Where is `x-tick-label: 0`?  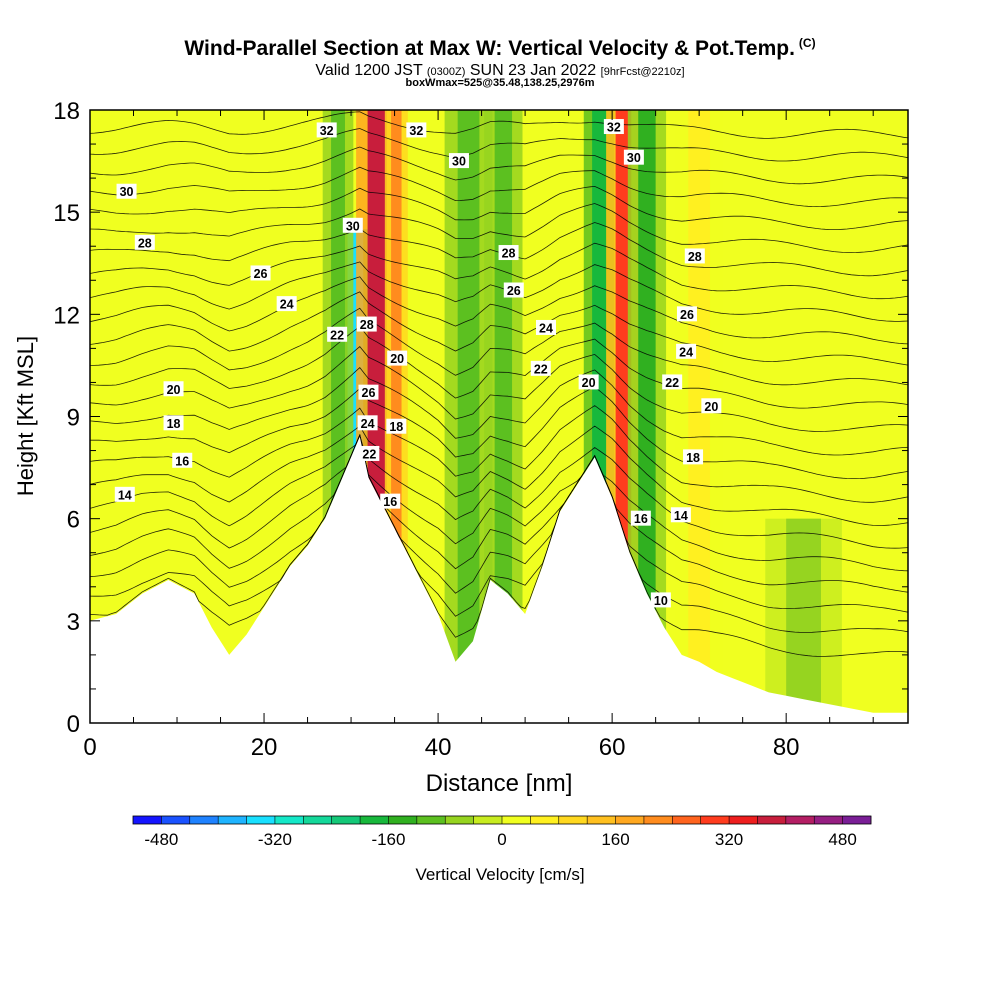
x-tick-label: 0 is located at coordinates (89, 747).